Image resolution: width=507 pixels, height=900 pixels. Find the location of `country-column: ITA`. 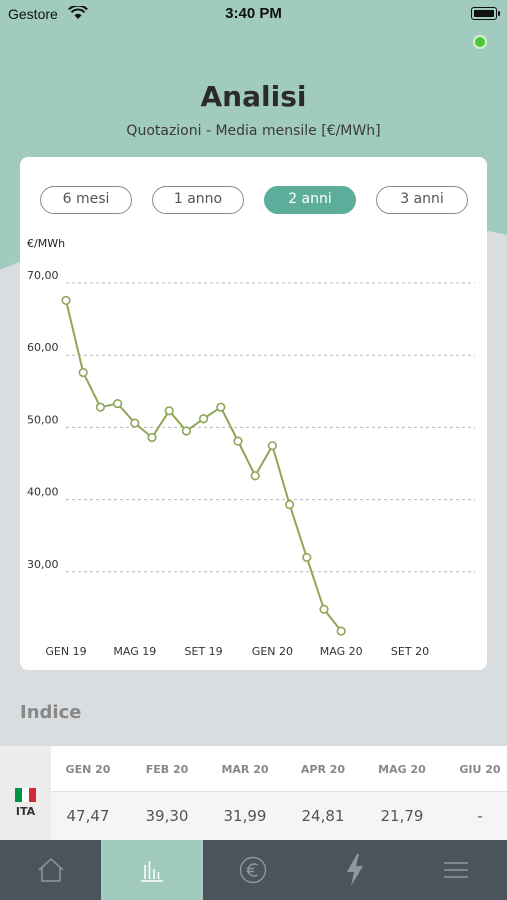

country-column: ITA is located at coordinates (25, 793).